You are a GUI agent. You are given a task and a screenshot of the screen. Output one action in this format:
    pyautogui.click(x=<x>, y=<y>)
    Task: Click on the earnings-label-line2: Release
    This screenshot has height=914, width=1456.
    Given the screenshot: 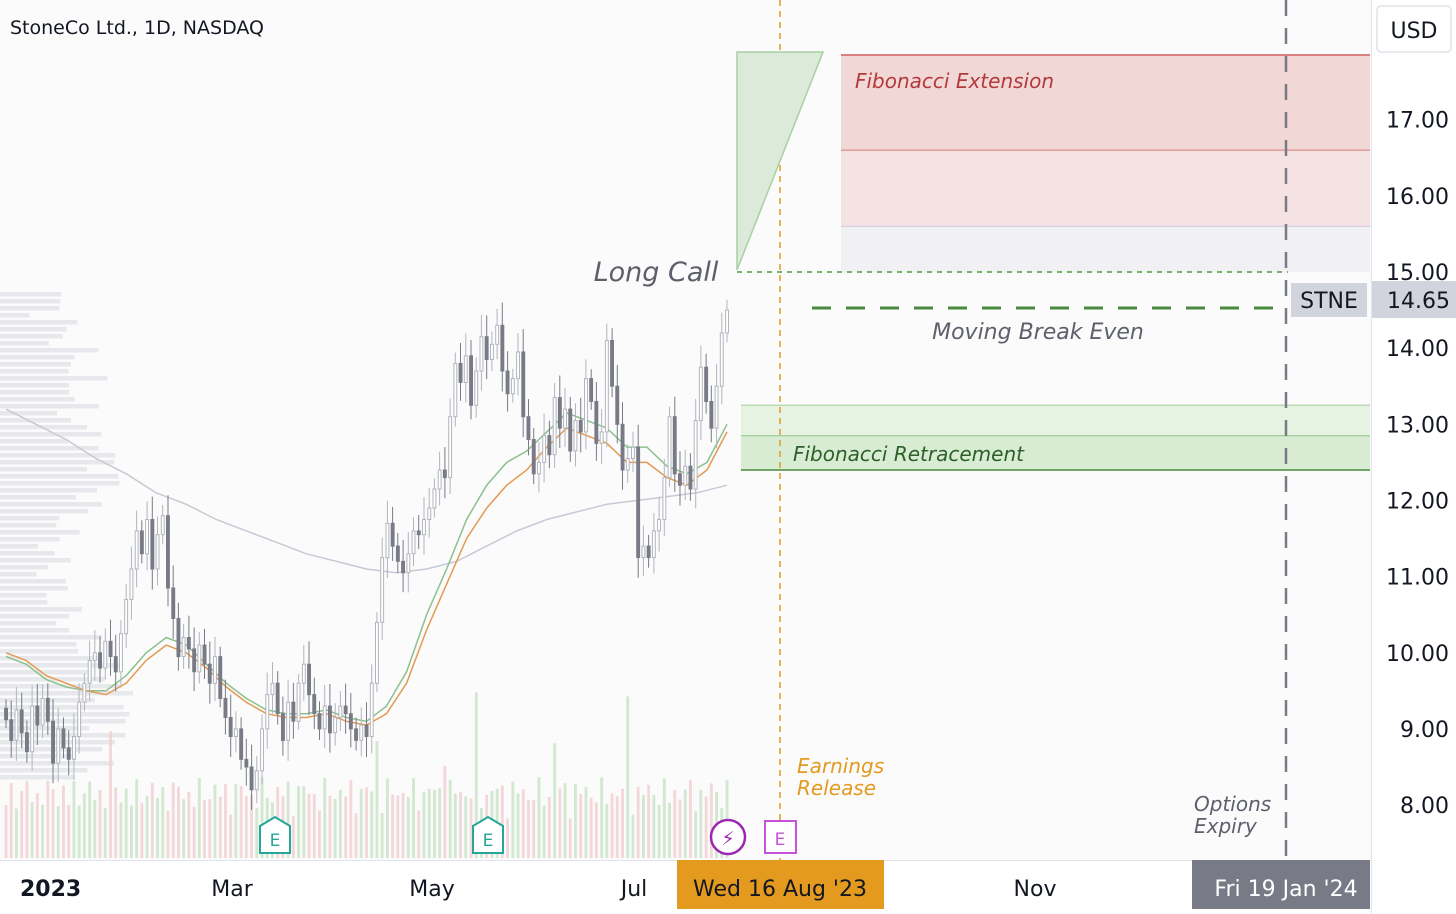 What is the action you would take?
    pyautogui.click(x=836, y=788)
    